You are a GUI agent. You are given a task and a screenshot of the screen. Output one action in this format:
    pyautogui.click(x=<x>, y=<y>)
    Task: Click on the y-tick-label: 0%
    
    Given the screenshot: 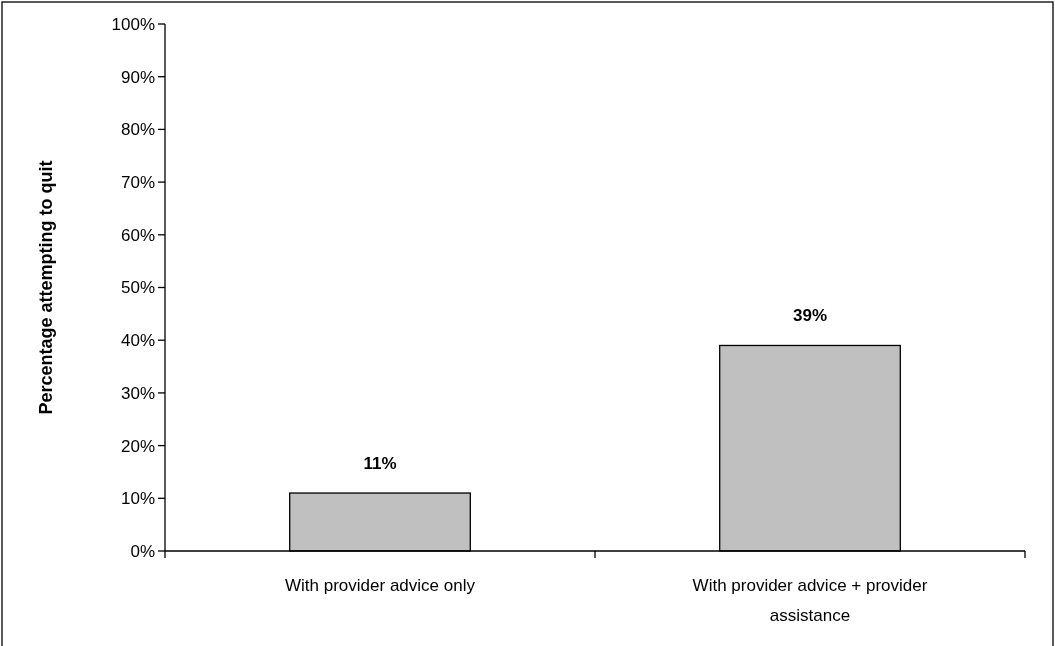 What is the action you would take?
    pyautogui.click(x=142, y=551)
    